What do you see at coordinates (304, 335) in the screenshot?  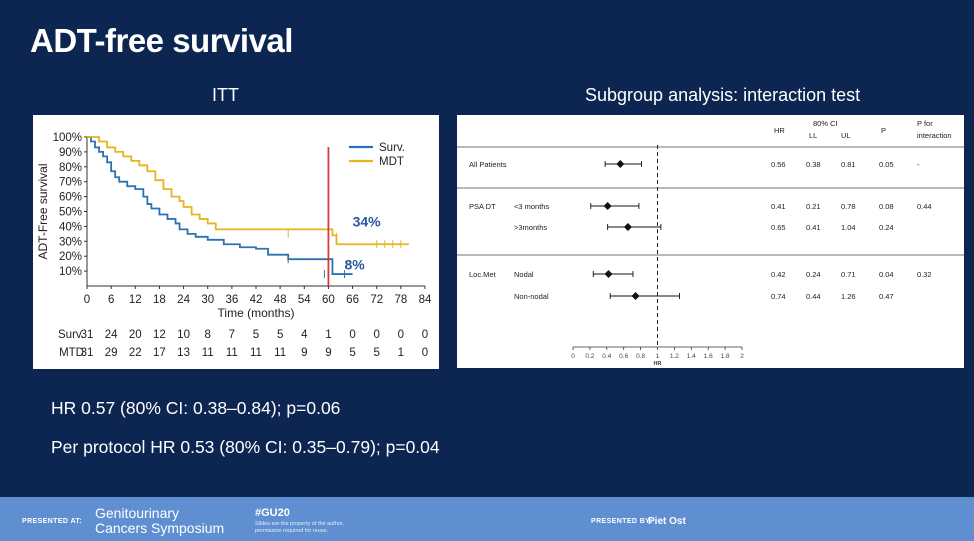 I see `at-risk-cell: 4` at bounding box center [304, 335].